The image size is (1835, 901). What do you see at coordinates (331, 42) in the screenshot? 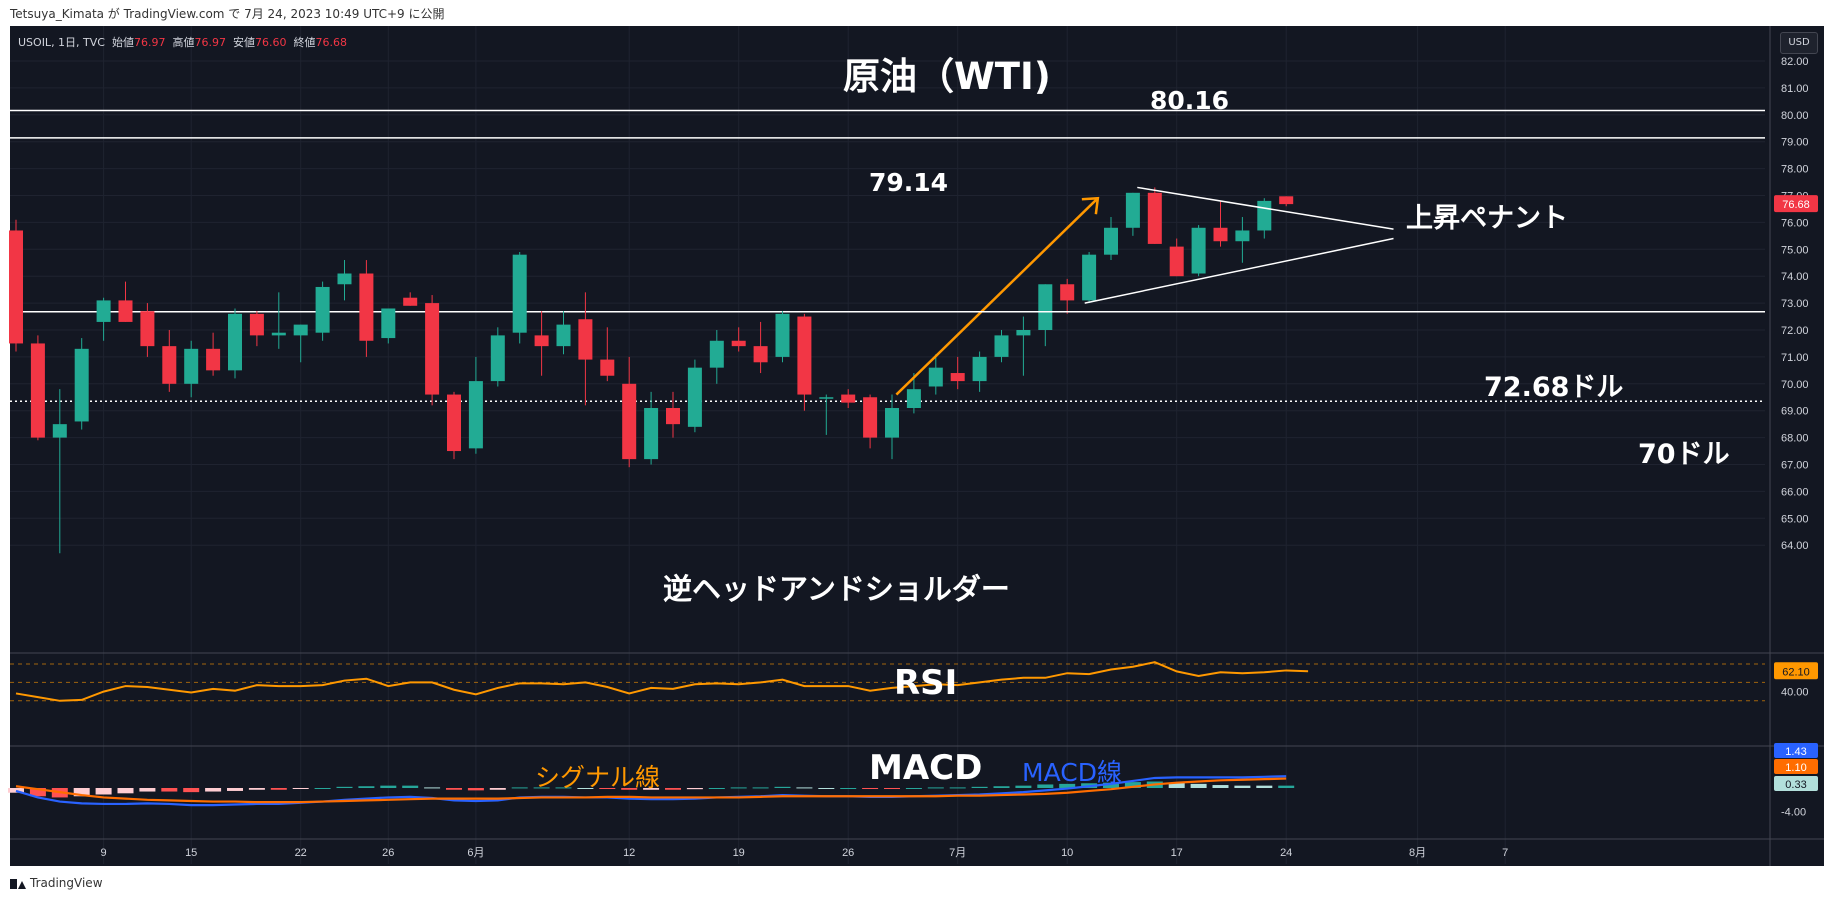
I see `close-value: 76.68` at bounding box center [331, 42].